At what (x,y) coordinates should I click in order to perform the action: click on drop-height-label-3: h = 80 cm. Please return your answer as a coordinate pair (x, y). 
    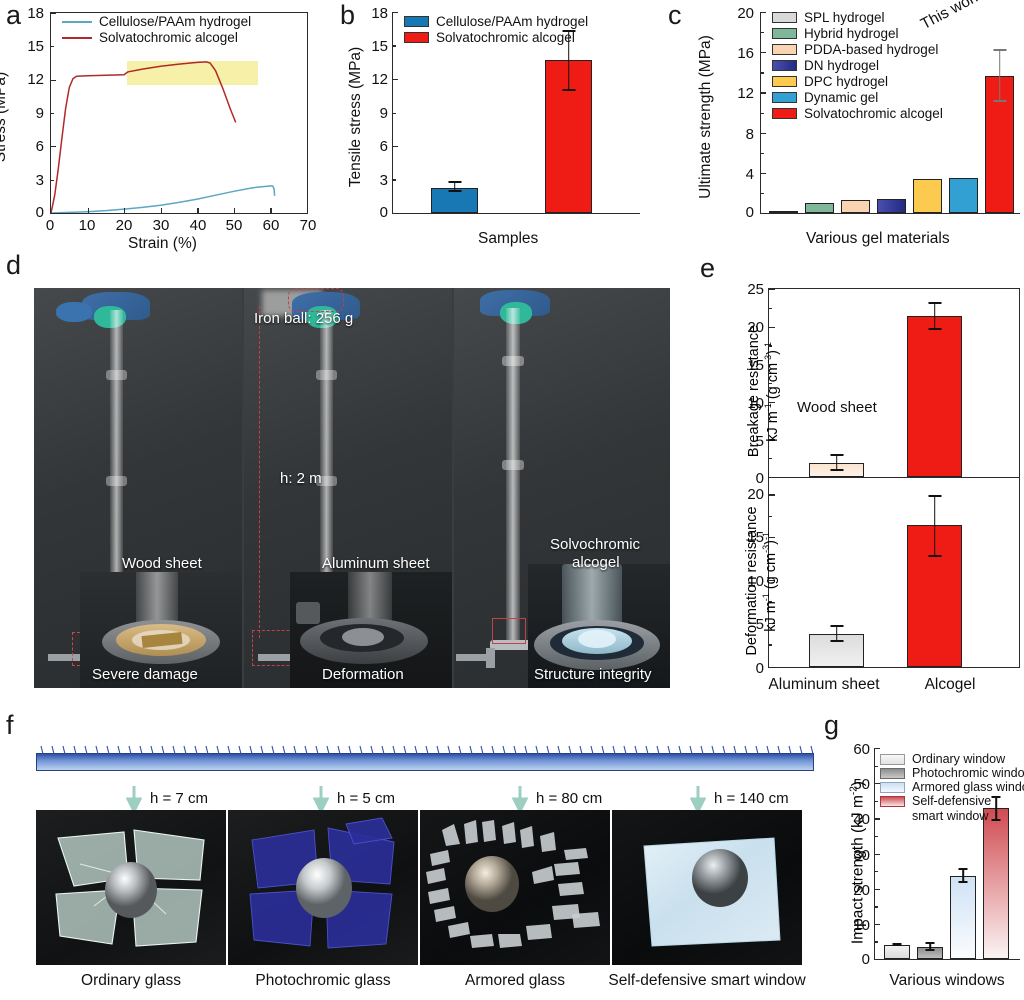
    Looking at the image, I should click on (569, 798).